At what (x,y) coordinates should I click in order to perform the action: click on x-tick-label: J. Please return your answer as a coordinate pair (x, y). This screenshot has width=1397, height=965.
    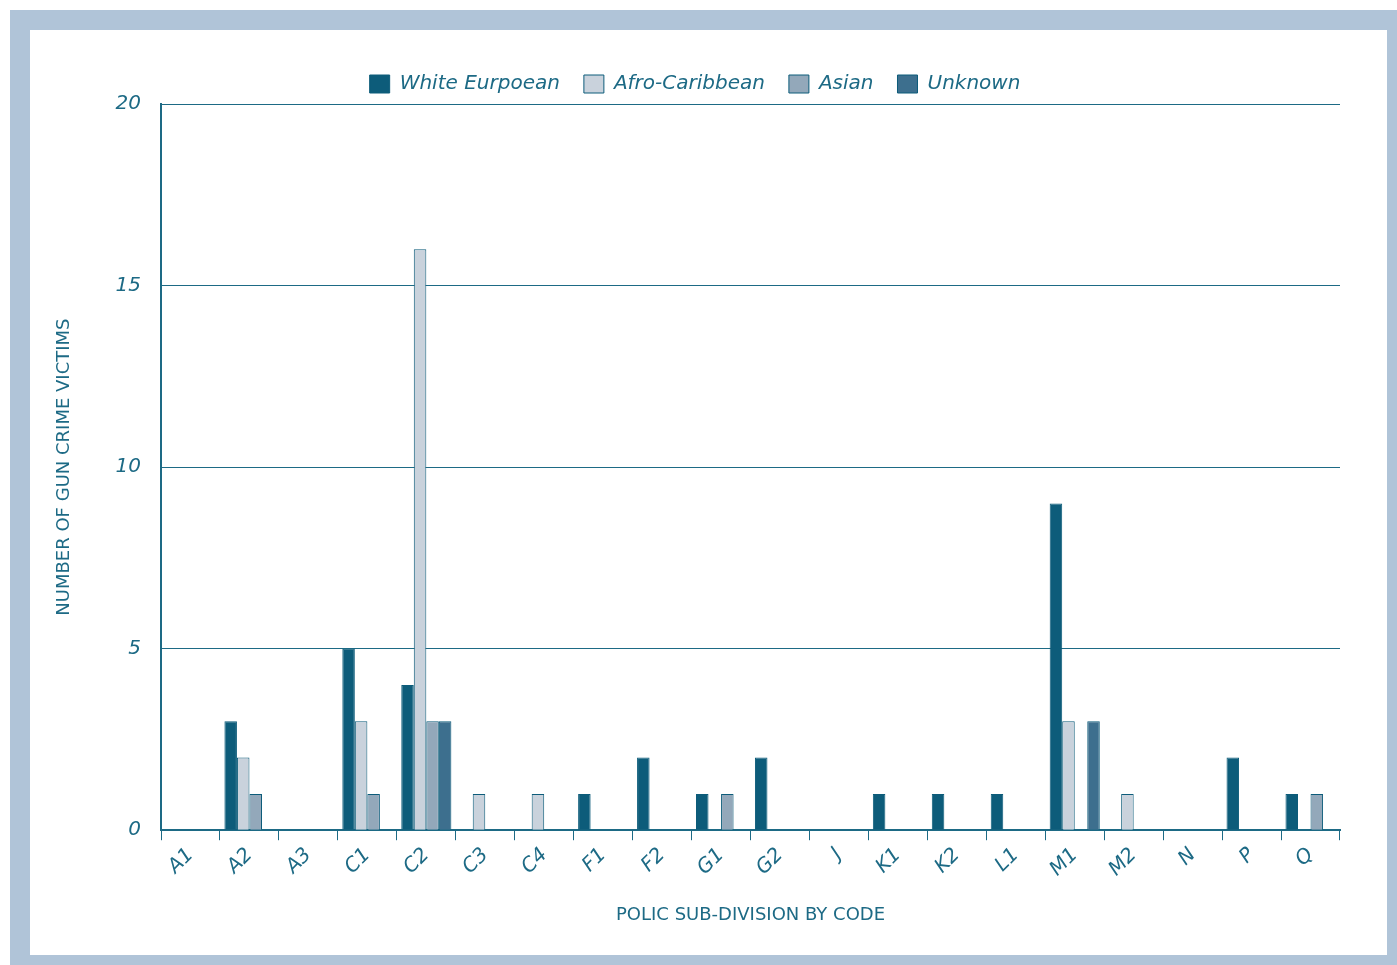
    Looking at the image, I should click on (834, 853).